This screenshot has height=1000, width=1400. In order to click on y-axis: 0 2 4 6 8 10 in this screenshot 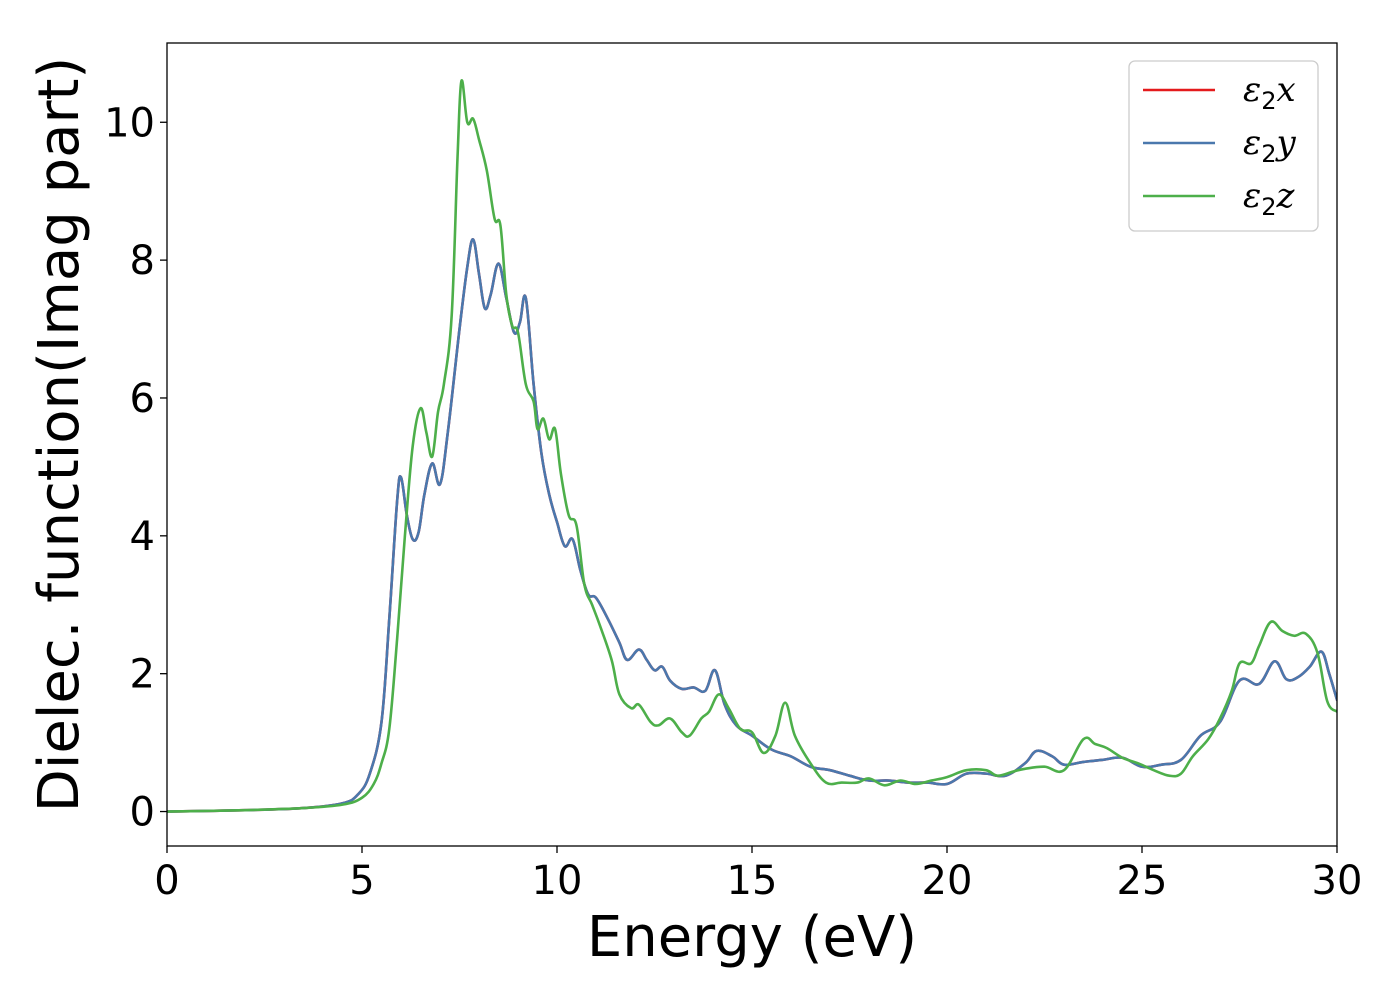, I will do `click(135, 468)`.